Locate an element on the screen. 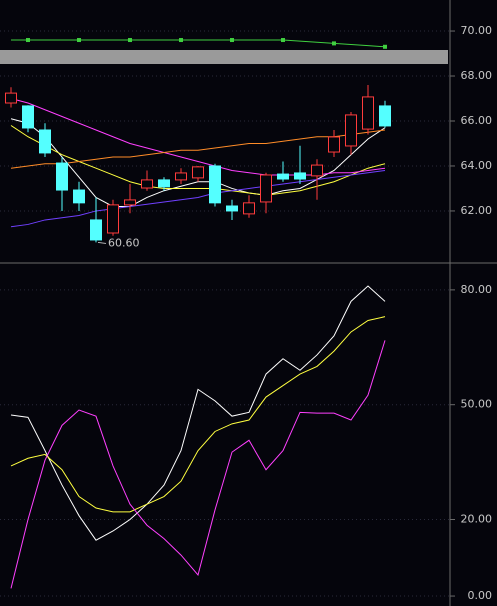  low-annotation: 60.60 is located at coordinates (124, 242).